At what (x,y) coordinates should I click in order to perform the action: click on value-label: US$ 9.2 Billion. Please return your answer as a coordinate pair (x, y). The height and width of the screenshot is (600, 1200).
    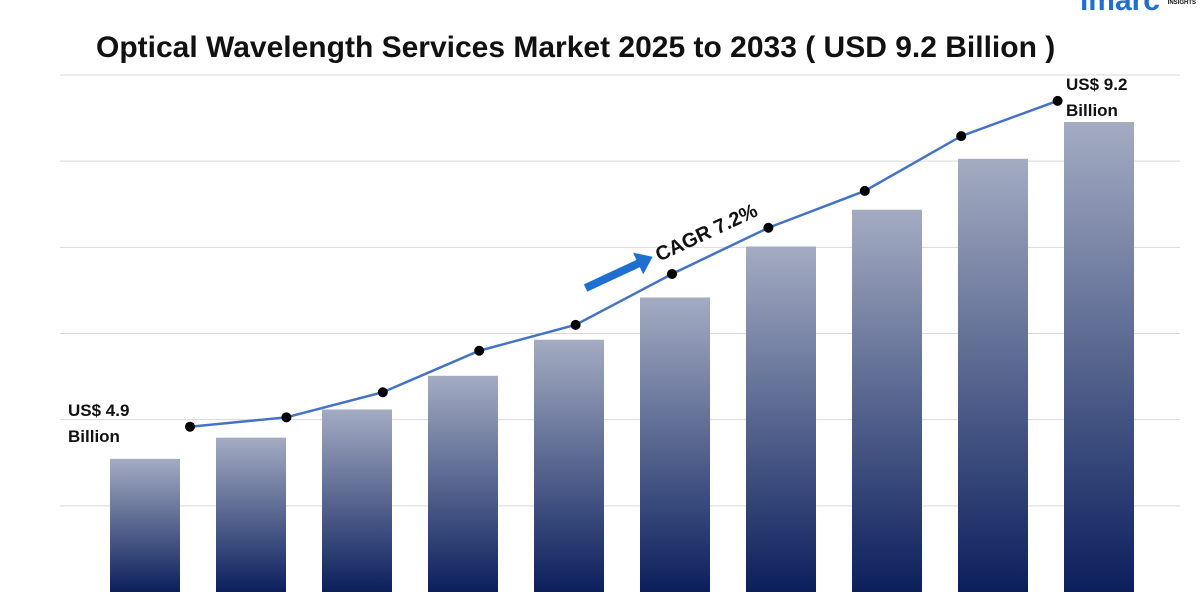
    Looking at the image, I should click on (1097, 98).